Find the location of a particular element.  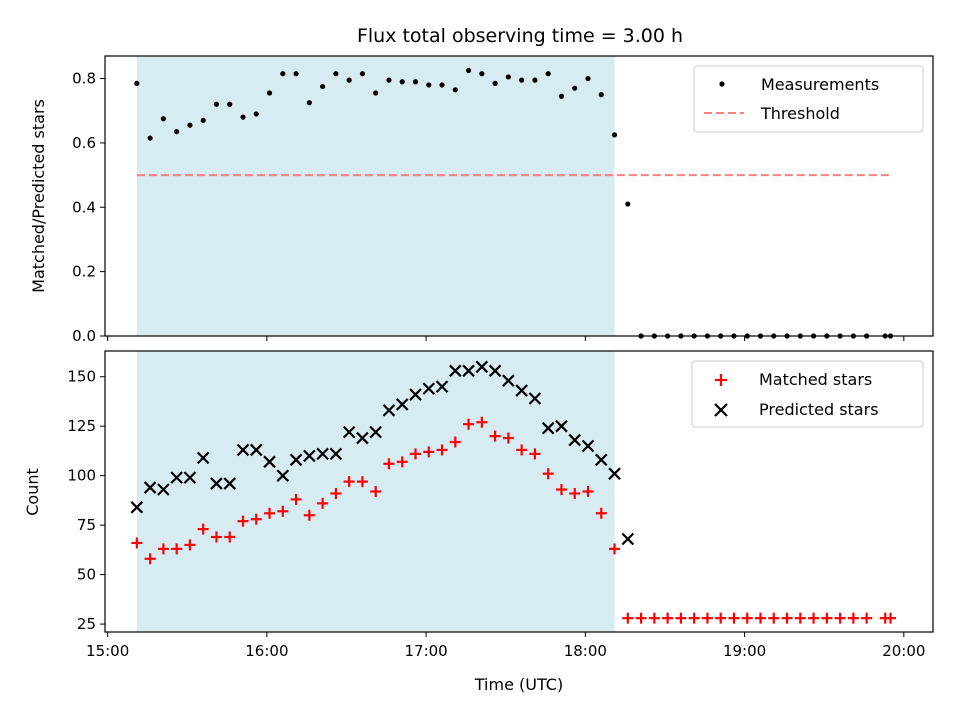

x-tick-label: 19:00 is located at coordinates (744, 651).